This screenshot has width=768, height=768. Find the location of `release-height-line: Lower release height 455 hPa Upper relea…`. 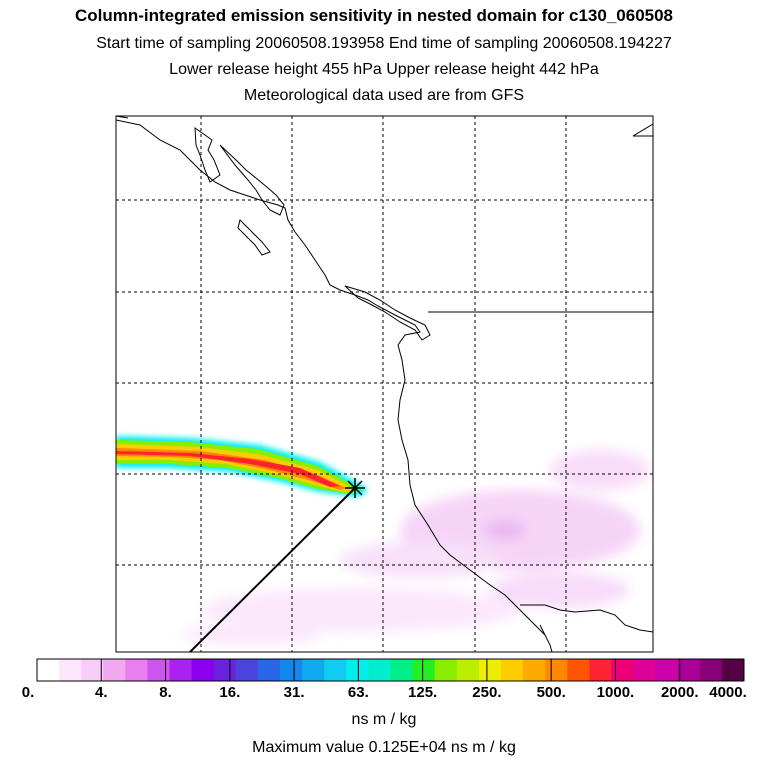

release-height-line: Lower release height 455 hPa Upper relea… is located at coordinates (384, 69).